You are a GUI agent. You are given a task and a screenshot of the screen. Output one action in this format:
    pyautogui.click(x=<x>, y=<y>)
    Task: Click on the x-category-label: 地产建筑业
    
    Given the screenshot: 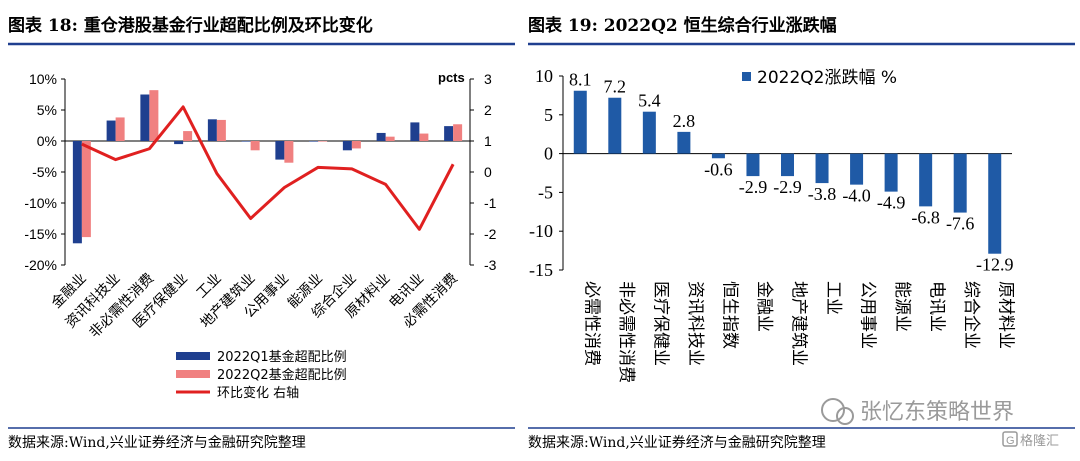 What is the action you would take?
    pyautogui.click(x=799, y=323)
    